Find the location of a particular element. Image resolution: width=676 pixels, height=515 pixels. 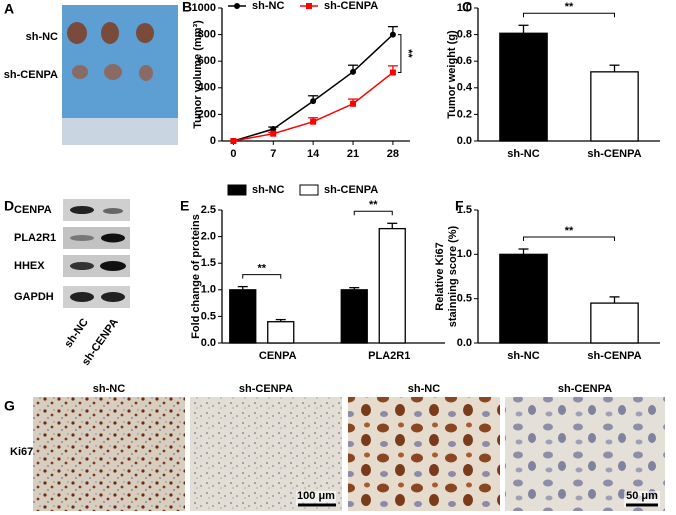

panel-letter: E is located at coordinates (184, 206).